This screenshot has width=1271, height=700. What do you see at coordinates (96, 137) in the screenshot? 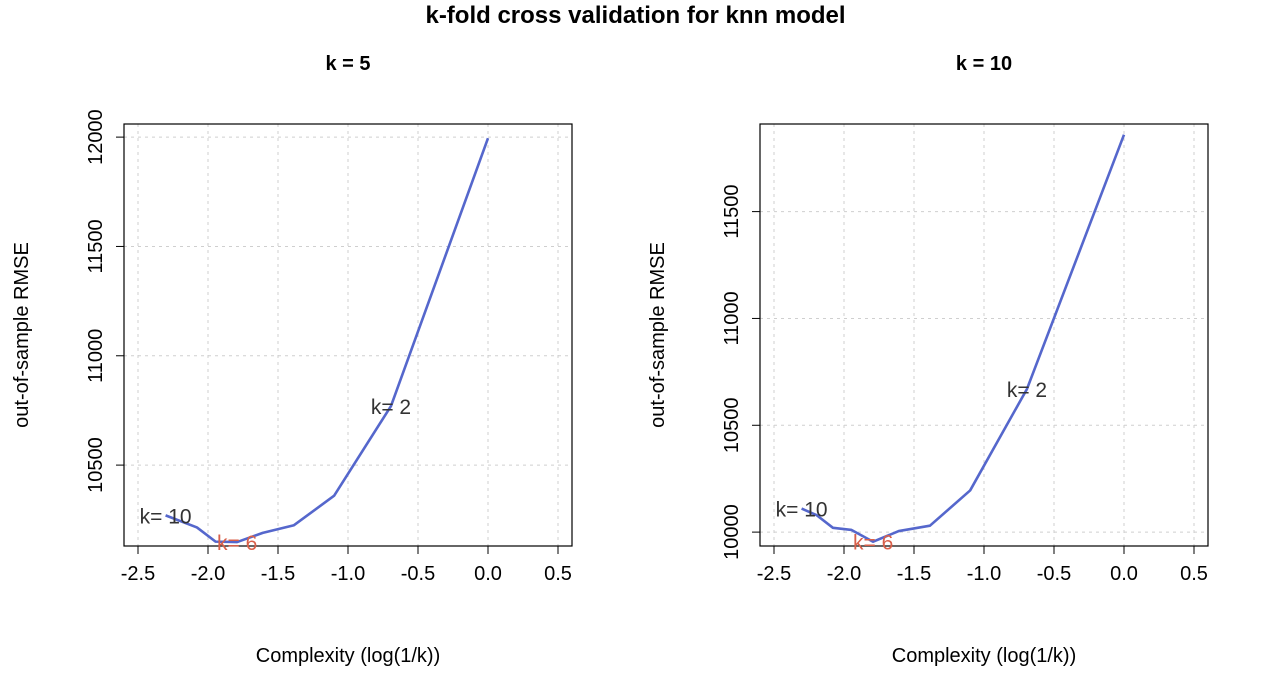
I see `y-tick-label: 12000` at bounding box center [96, 137].